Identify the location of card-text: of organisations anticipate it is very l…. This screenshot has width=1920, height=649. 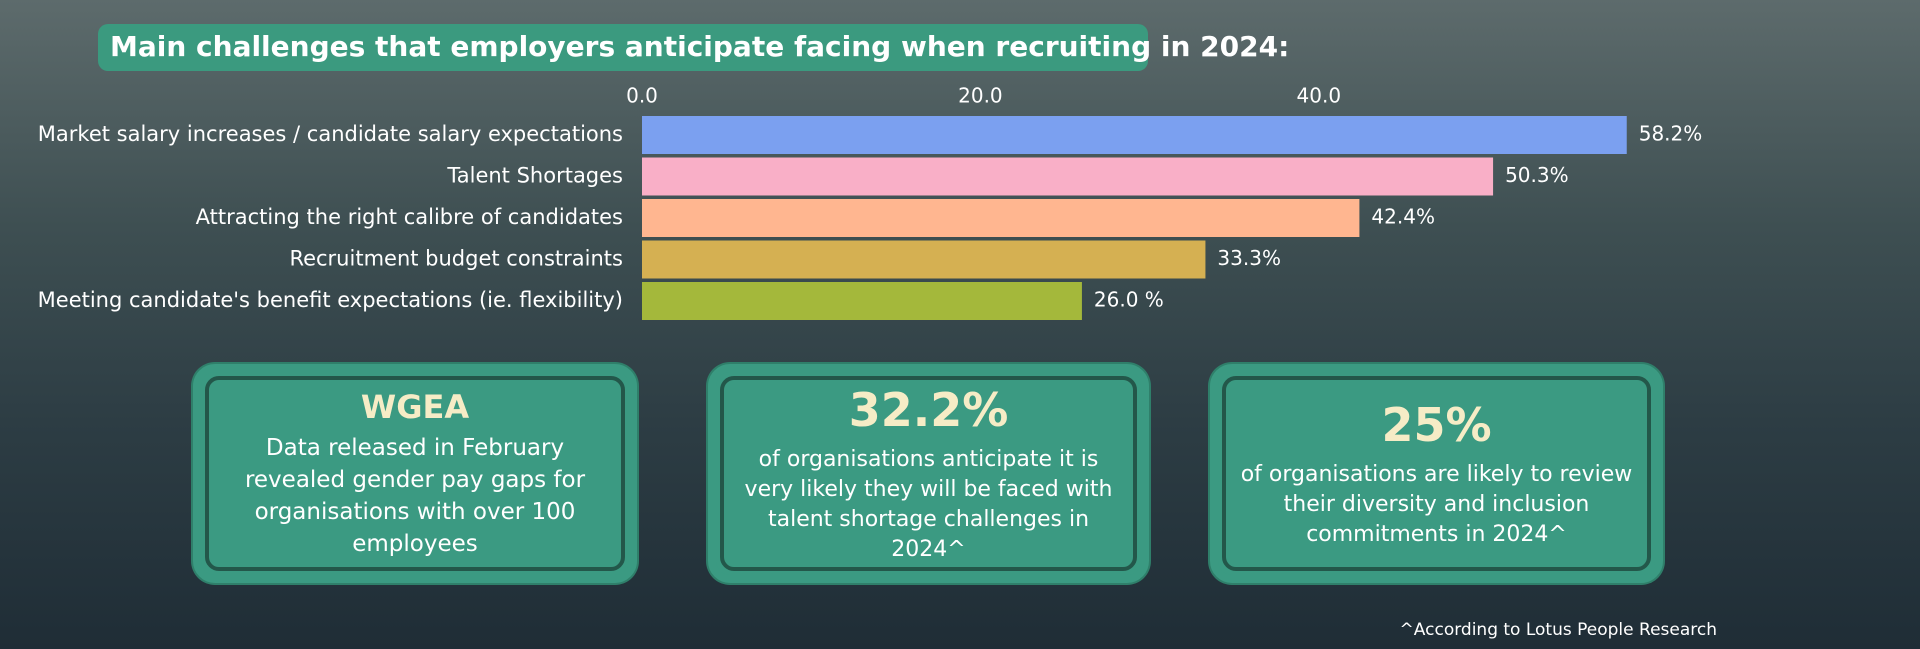
(928, 504).